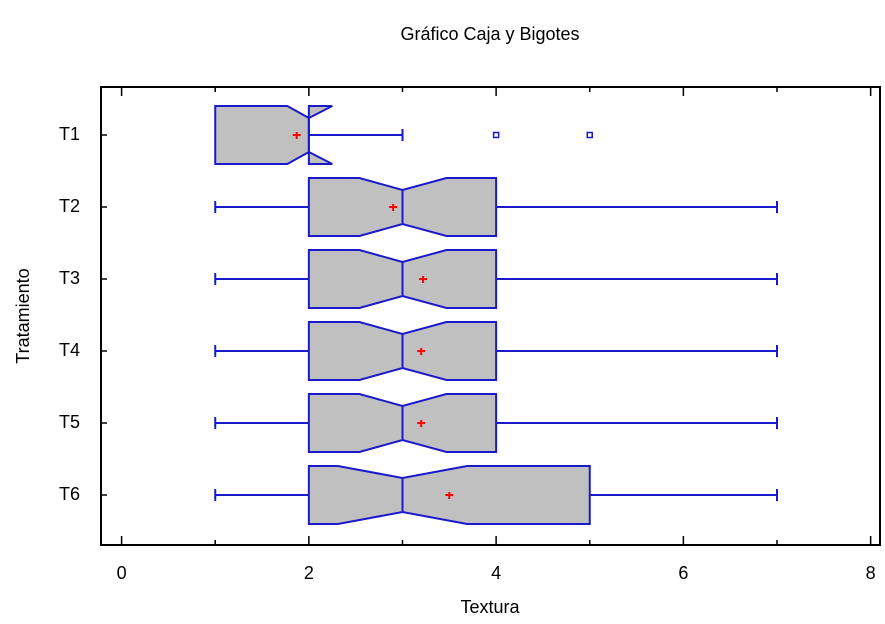  What do you see at coordinates (489, 34) in the screenshot?
I see `chart-title: Gráfico Caja y Bigotes` at bounding box center [489, 34].